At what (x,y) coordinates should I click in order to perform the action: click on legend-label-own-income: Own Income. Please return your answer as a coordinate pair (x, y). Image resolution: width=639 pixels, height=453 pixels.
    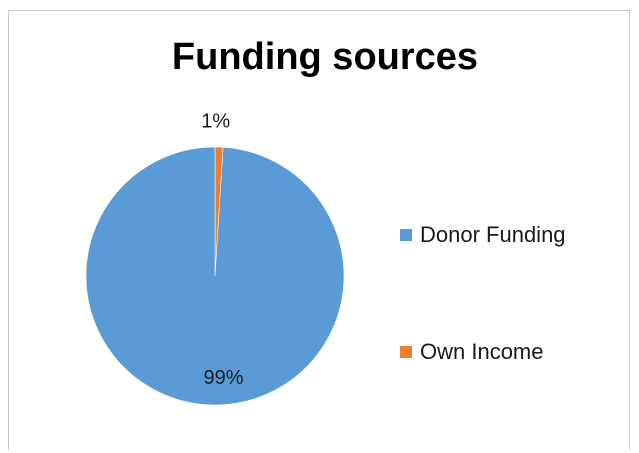
    Looking at the image, I should click on (482, 351).